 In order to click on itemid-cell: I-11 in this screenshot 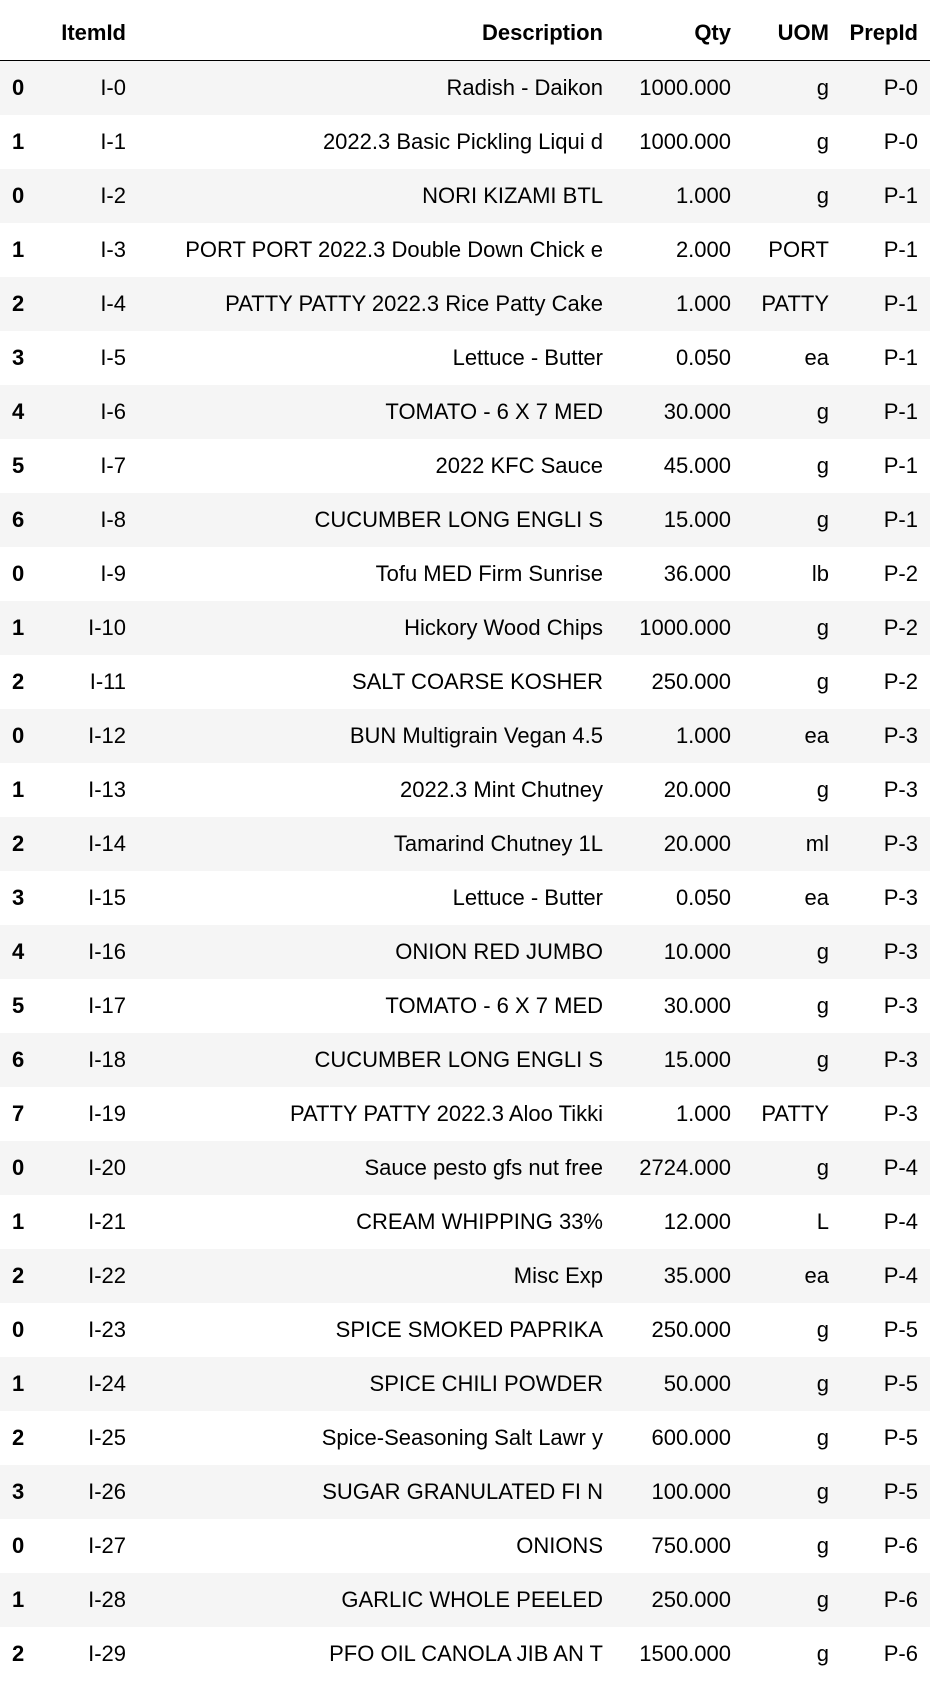, I will do `click(98, 682)`.